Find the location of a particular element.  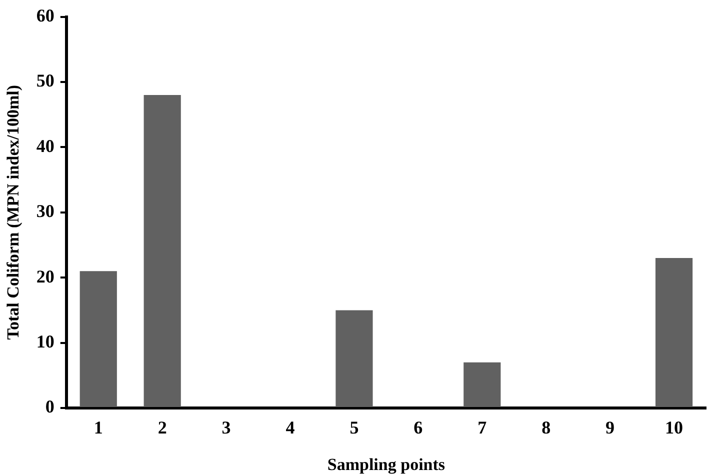

x-tick-label: 5 is located at coordinates (354, 427).